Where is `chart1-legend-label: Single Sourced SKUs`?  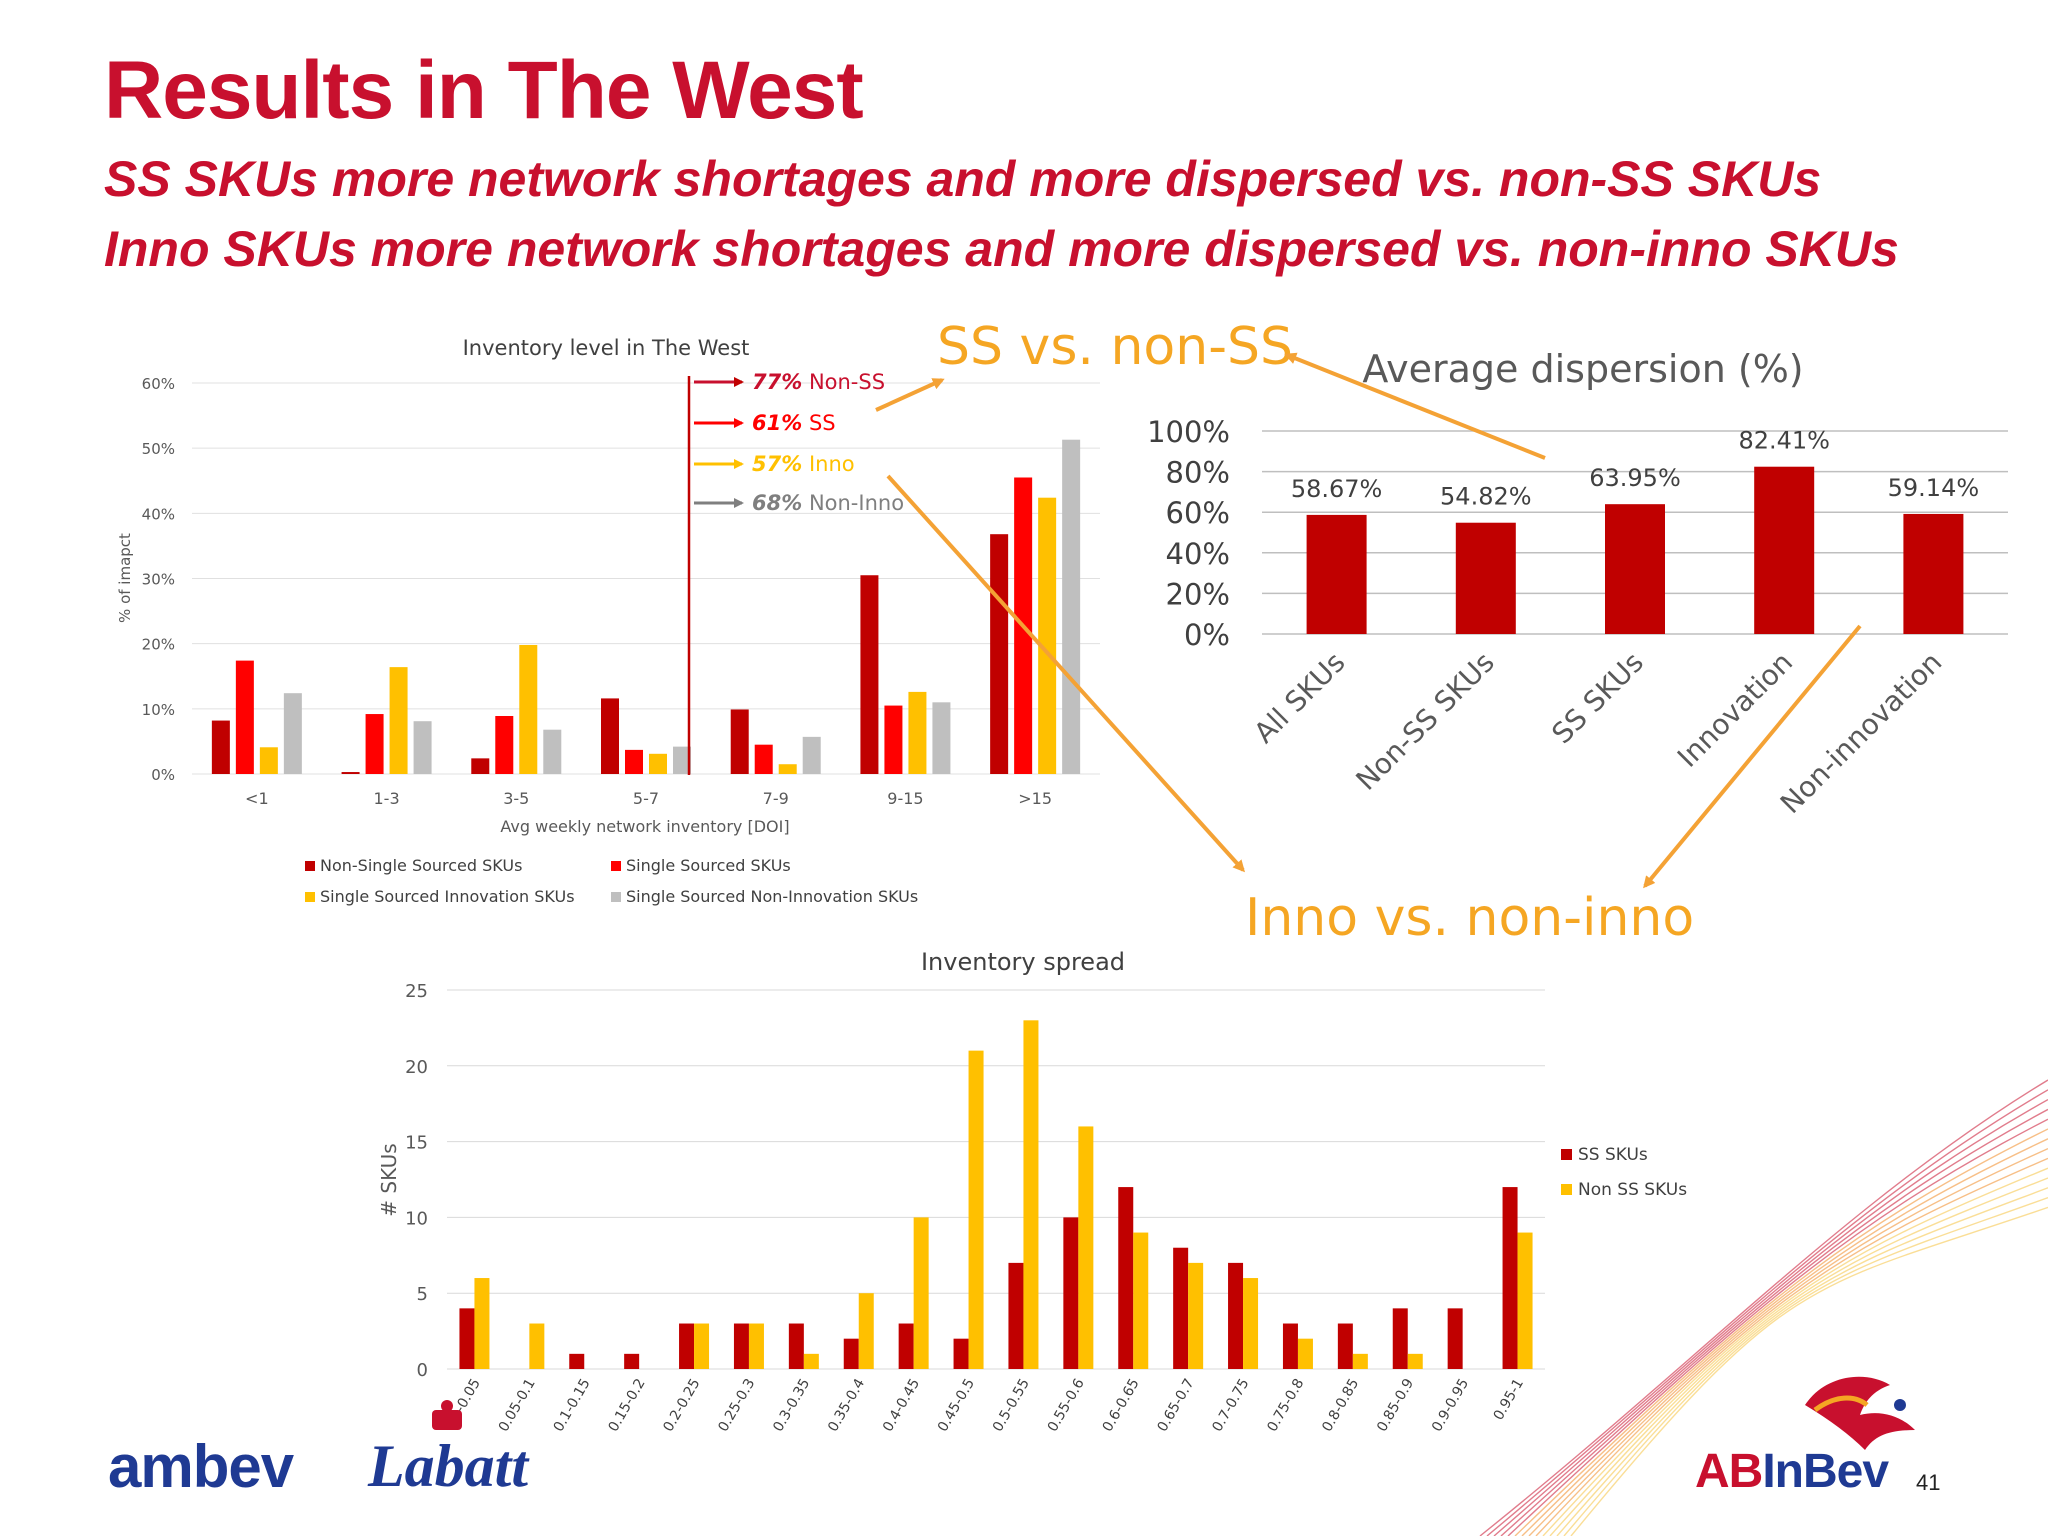 chart1-legend-label: Single Sourced SKUs is located at coordinates (708, 865).